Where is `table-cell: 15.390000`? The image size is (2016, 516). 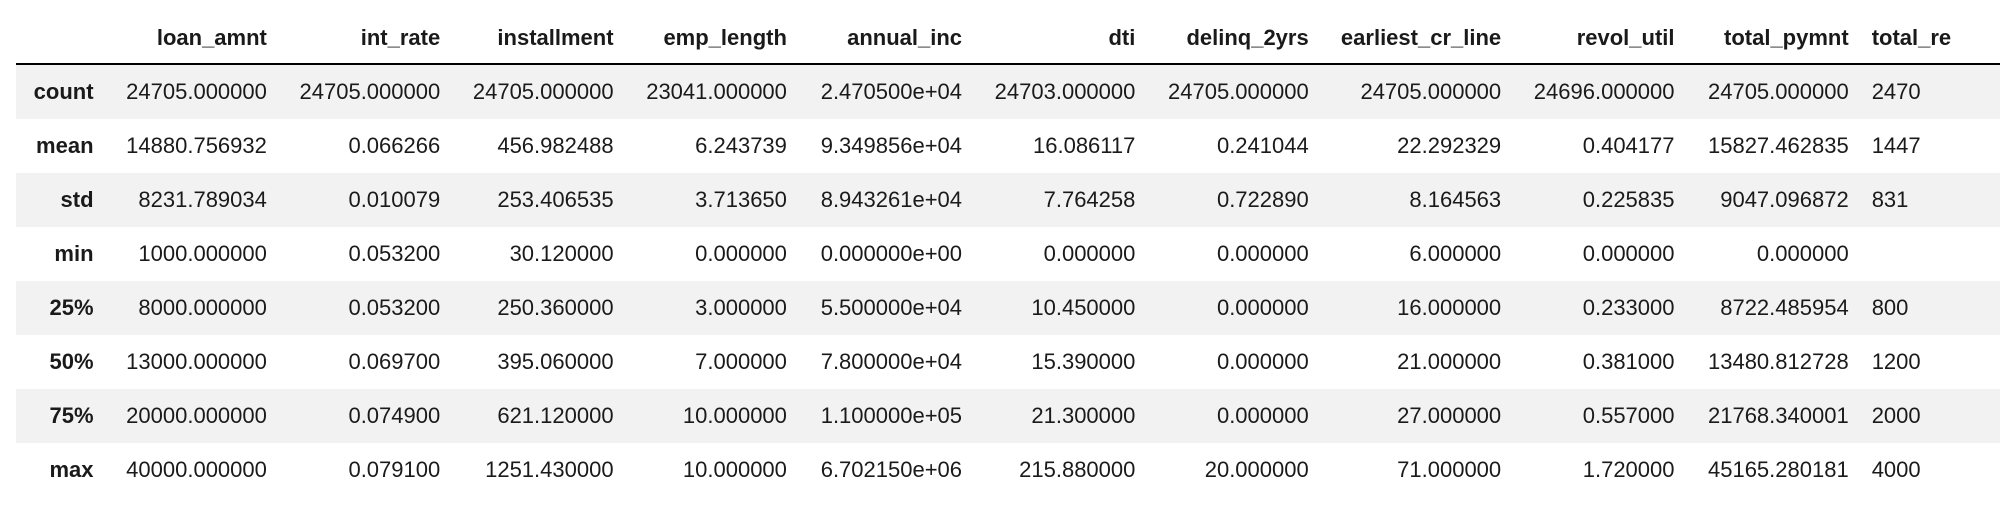
table-cell: 15.390000 is located at coordinates (1083, 361).